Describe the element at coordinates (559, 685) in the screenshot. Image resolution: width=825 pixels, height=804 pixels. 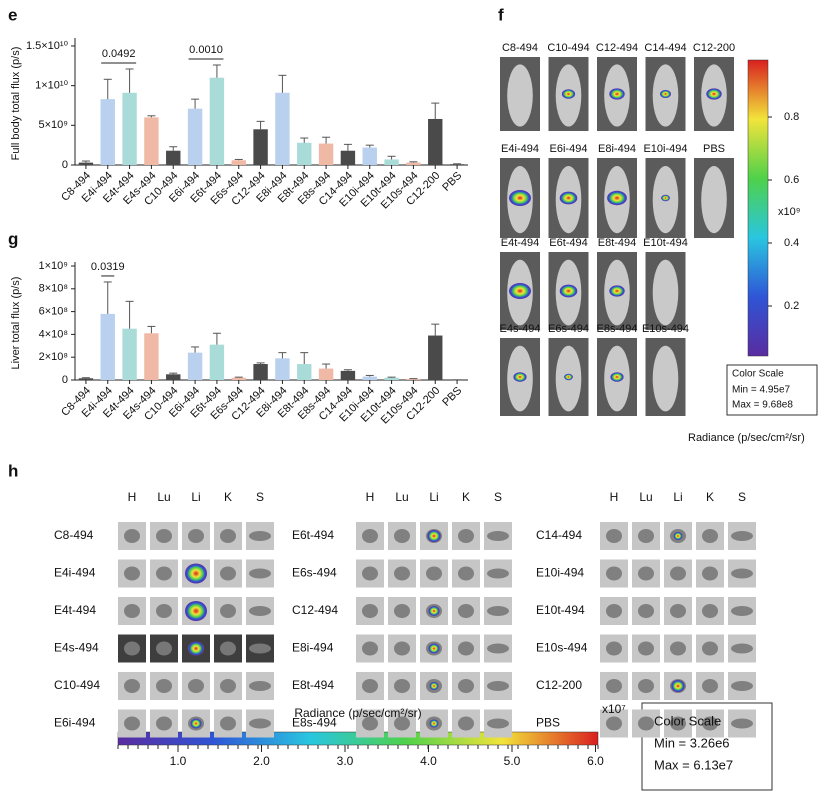
I see `sample-label: C12-200` at that location.